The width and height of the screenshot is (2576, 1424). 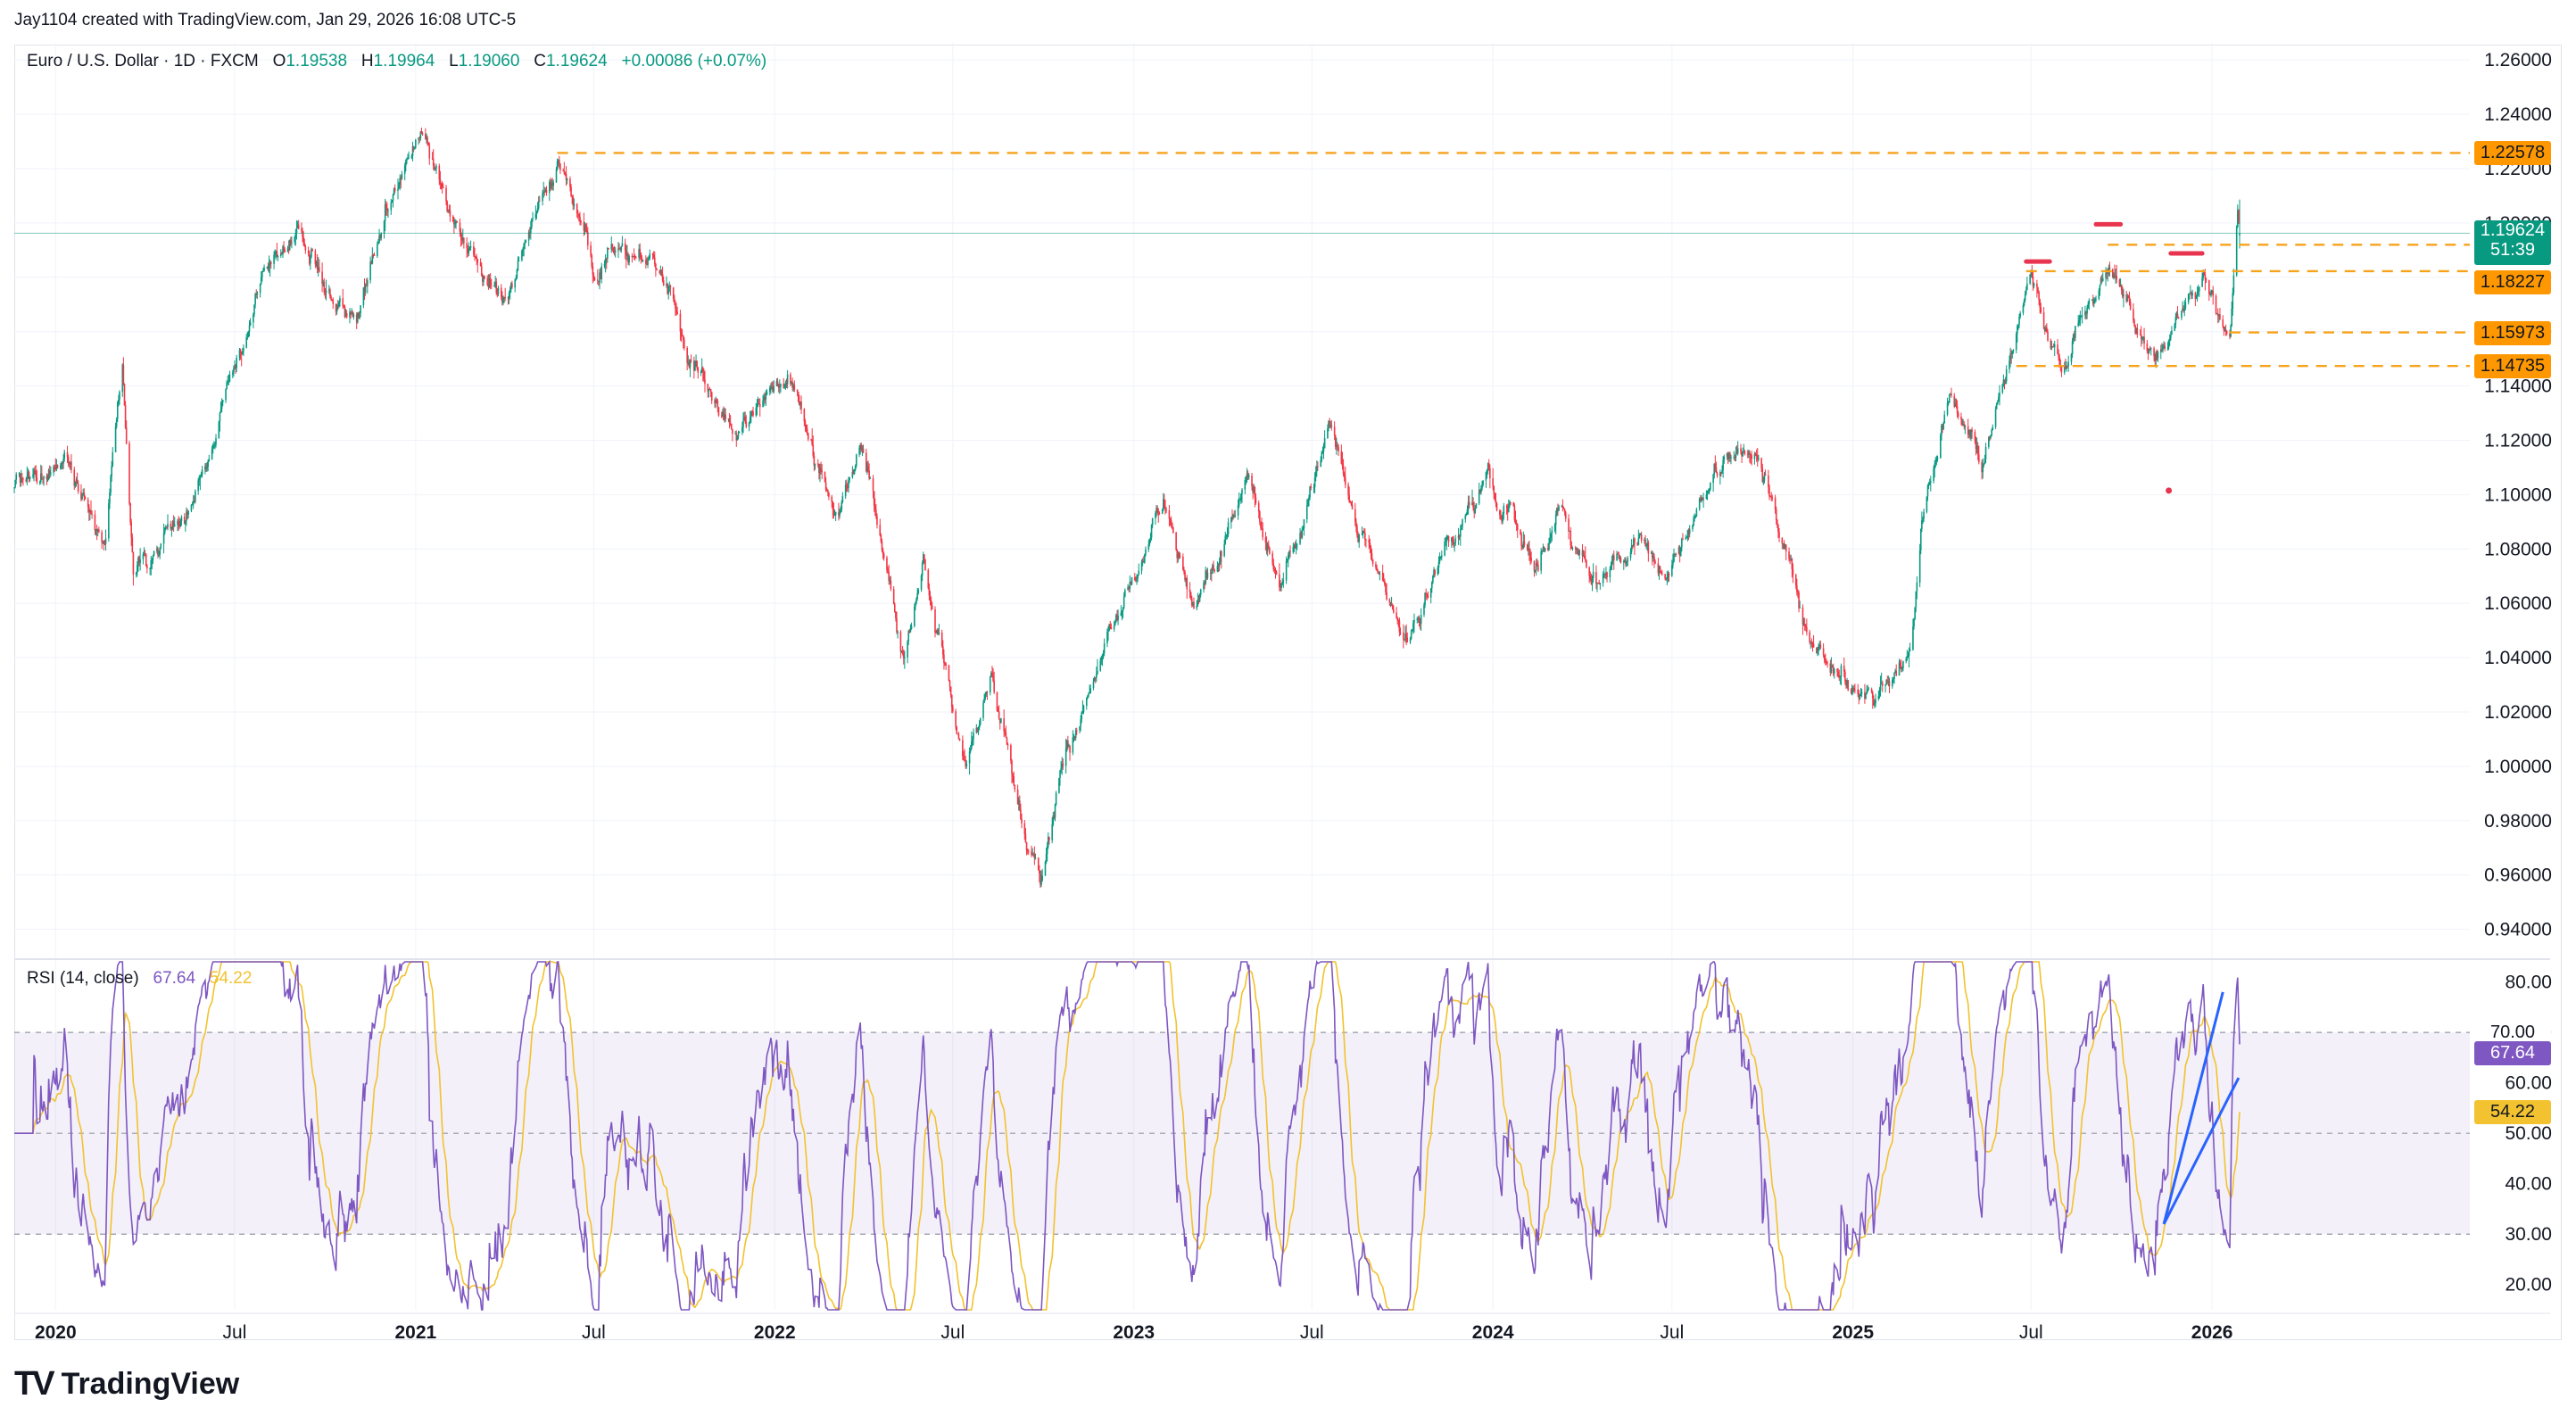 What do you see at coordinates (126, 1384) in the screenshot?
I see `tradingview-logo: TV TradingView` at bounding box center [126, 1384].